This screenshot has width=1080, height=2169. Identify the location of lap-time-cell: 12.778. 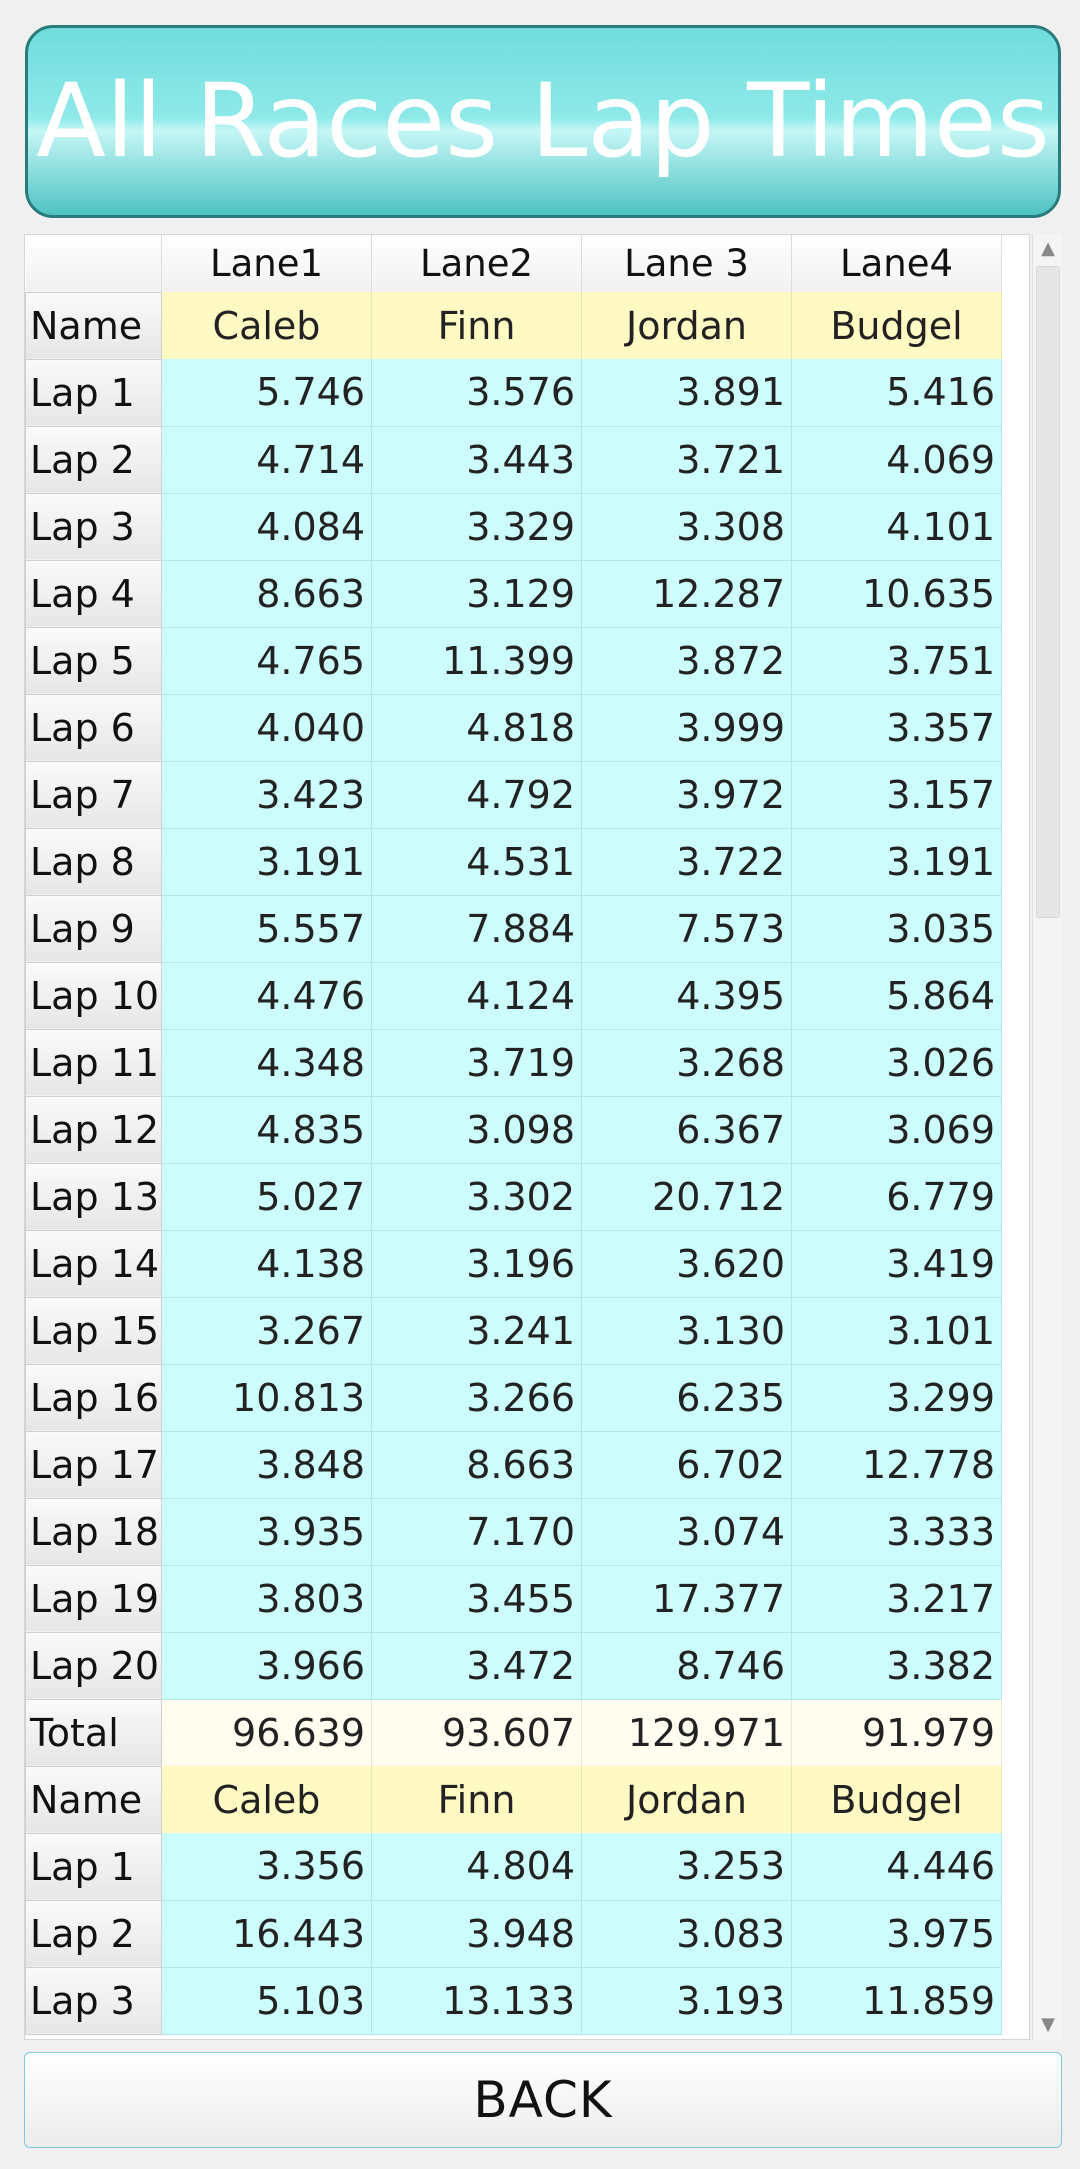
(896, 1465).